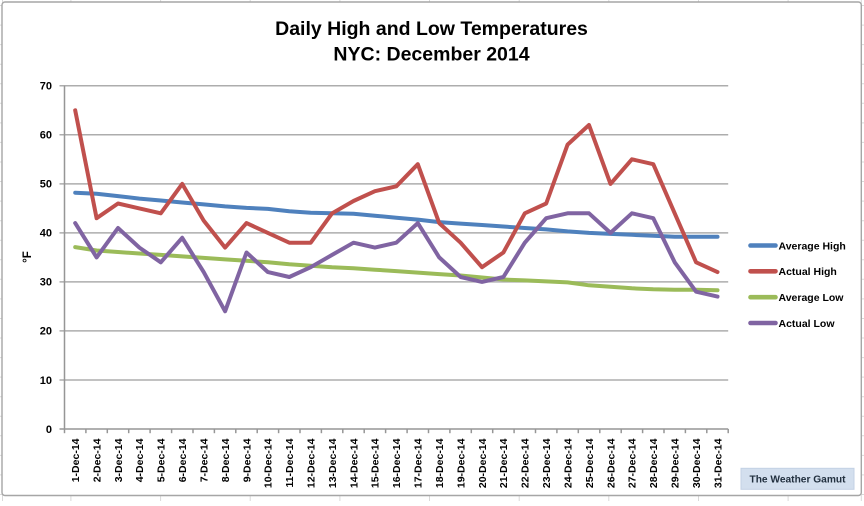 This screenshot has height=506, width=864. What do you see at coordinates (526, 463) in the screenshot?
I see `svg-text: 22-Dec-14` at bounding box center [526, 463].